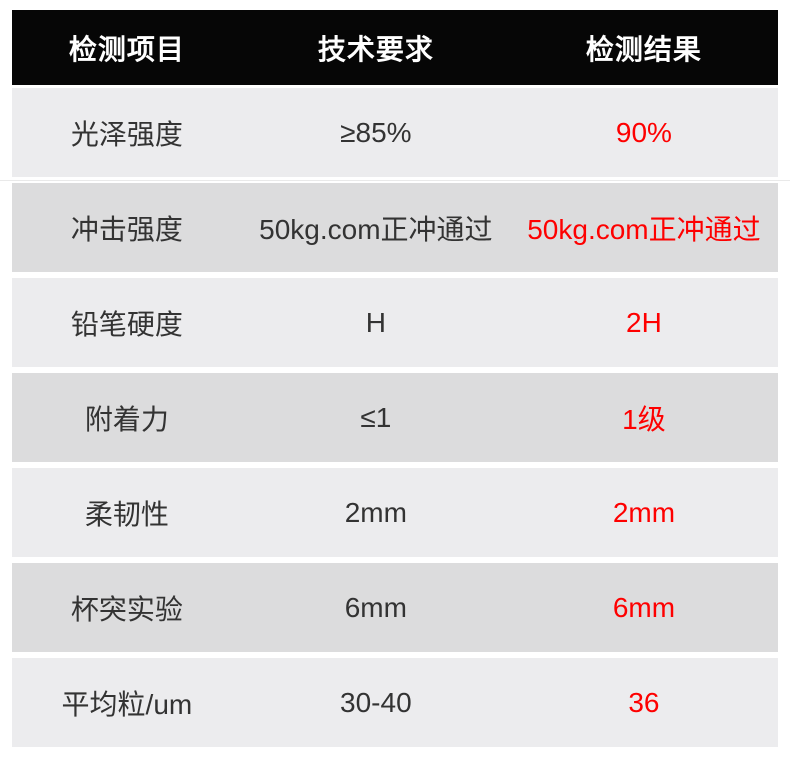 The height and width of the screenshot is (769, 790). Describe the element at coordinates (644, 512) in the screenshot. I see `cell-result: 2mm` at that location.